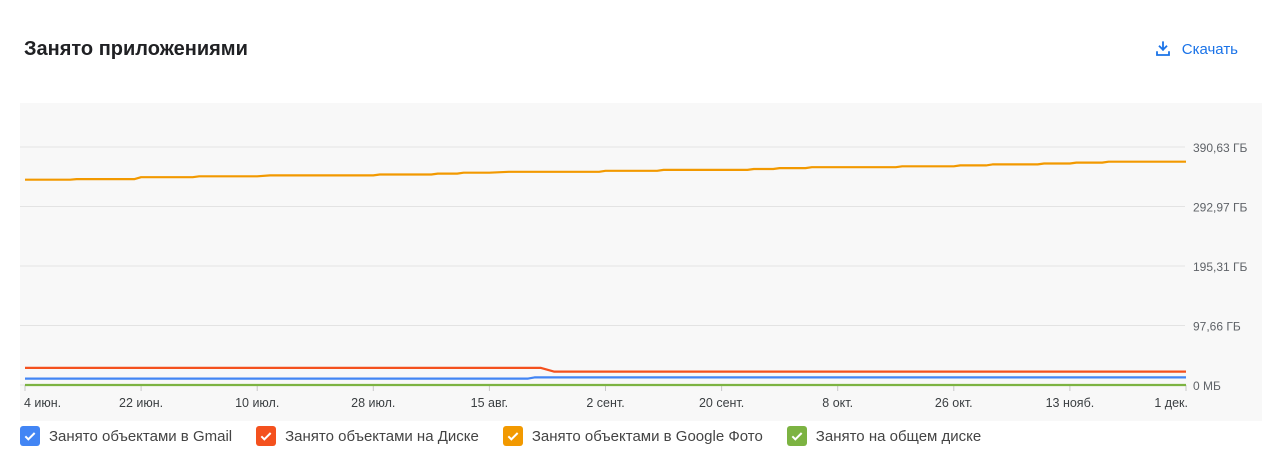  I want to click on x-tick-label: 15 авг., so click(489, 403).